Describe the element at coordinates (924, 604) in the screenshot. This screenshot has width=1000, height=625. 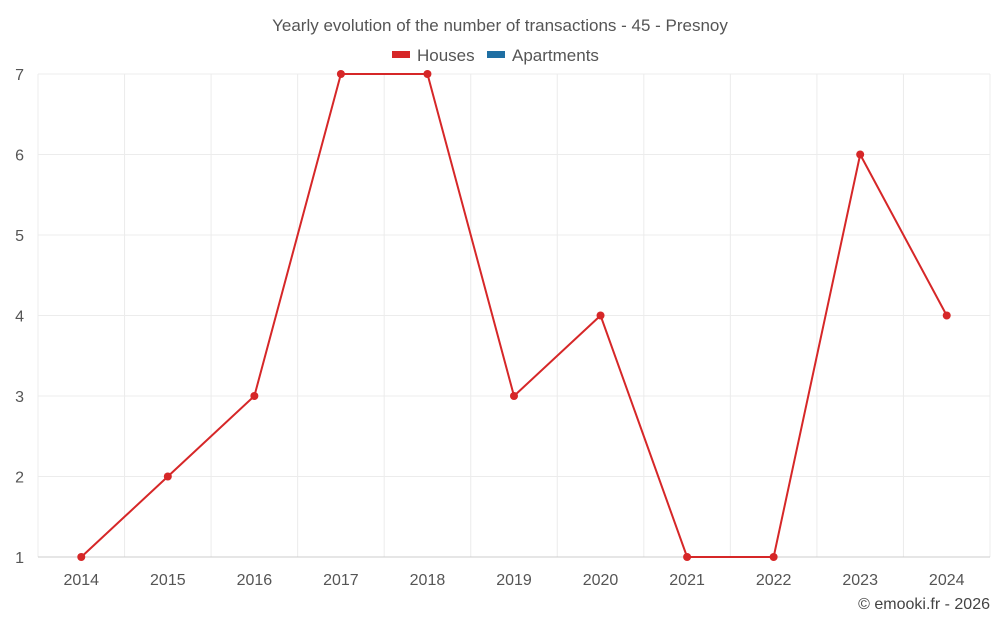
I see `credit-text: © emooki.fr - 2026` at that location.